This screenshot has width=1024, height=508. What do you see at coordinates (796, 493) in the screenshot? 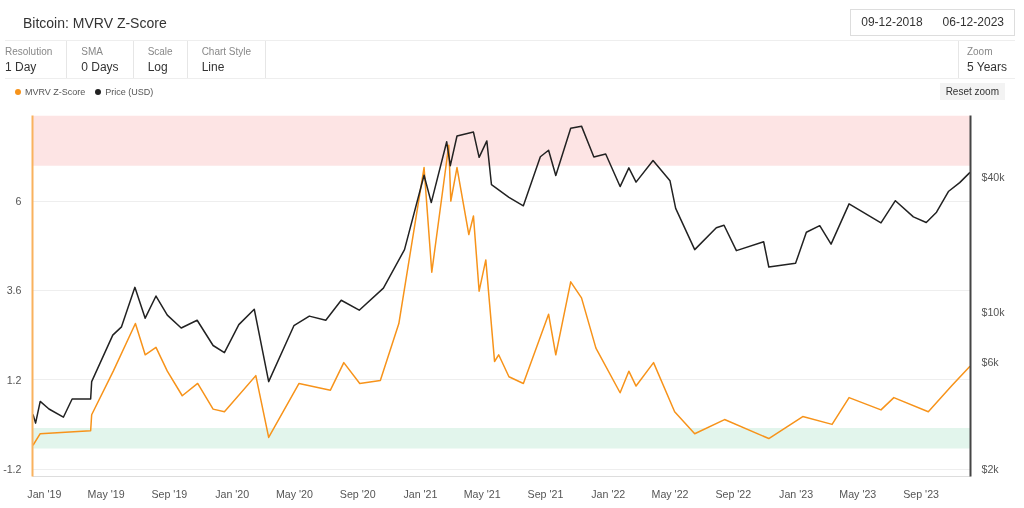
I see `x-tick-label: Jan '23` at bounding box center [796, 493].